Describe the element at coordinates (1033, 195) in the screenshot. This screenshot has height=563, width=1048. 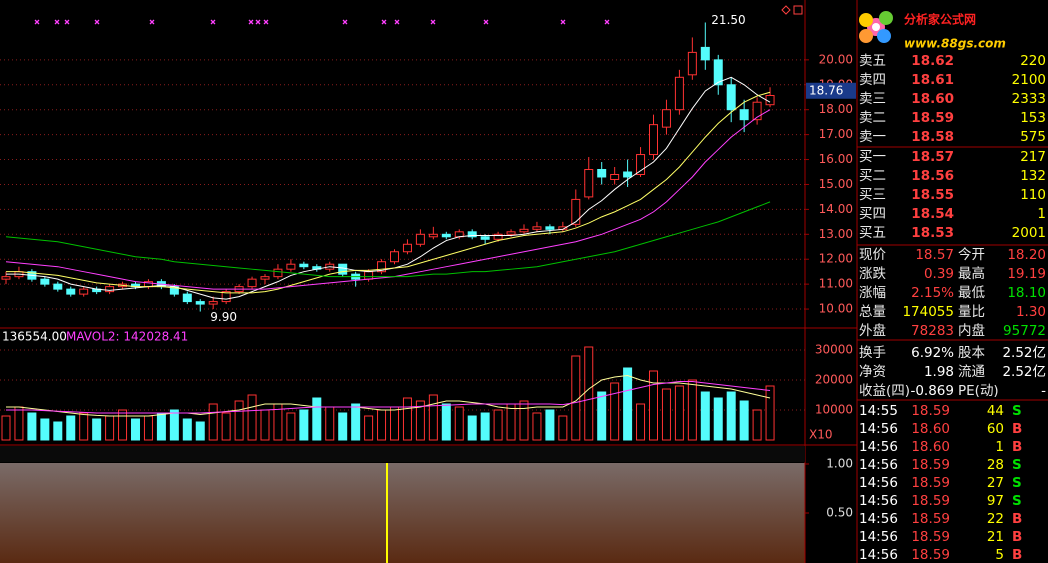
I see `book-volume: 110` at that location.